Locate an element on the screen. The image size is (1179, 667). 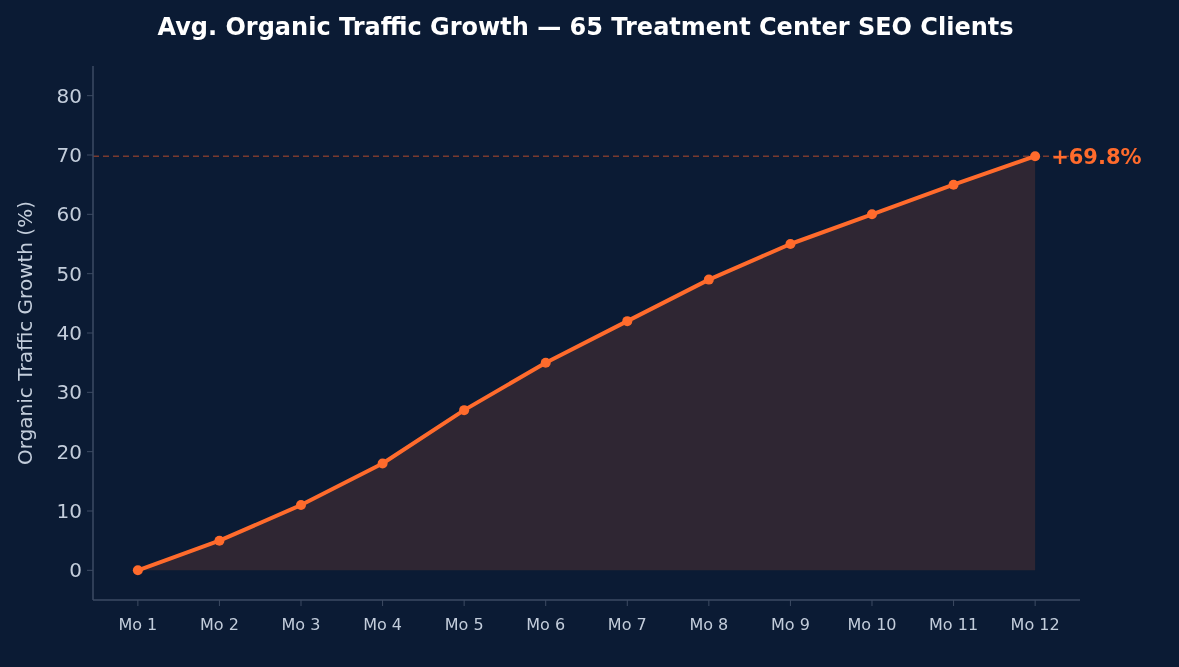
y-tick-label: 70 is located at coordinates (69, 155).